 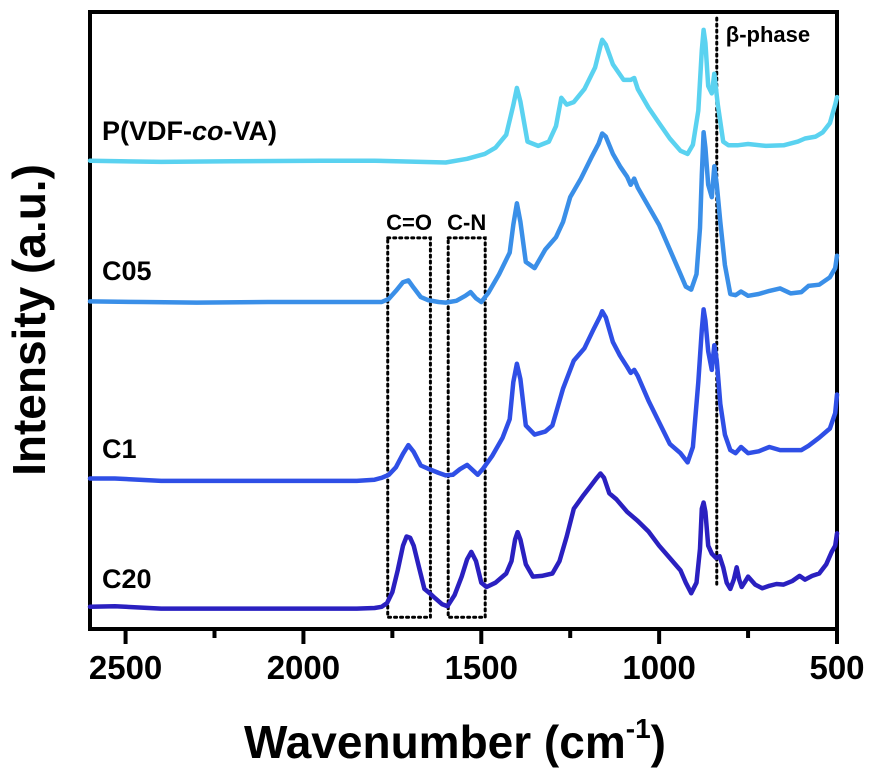 What do you see at coordinates (481, 667) in the screenshot?
I see `x-tick-label: 1500` at bounding box center [481, 667].